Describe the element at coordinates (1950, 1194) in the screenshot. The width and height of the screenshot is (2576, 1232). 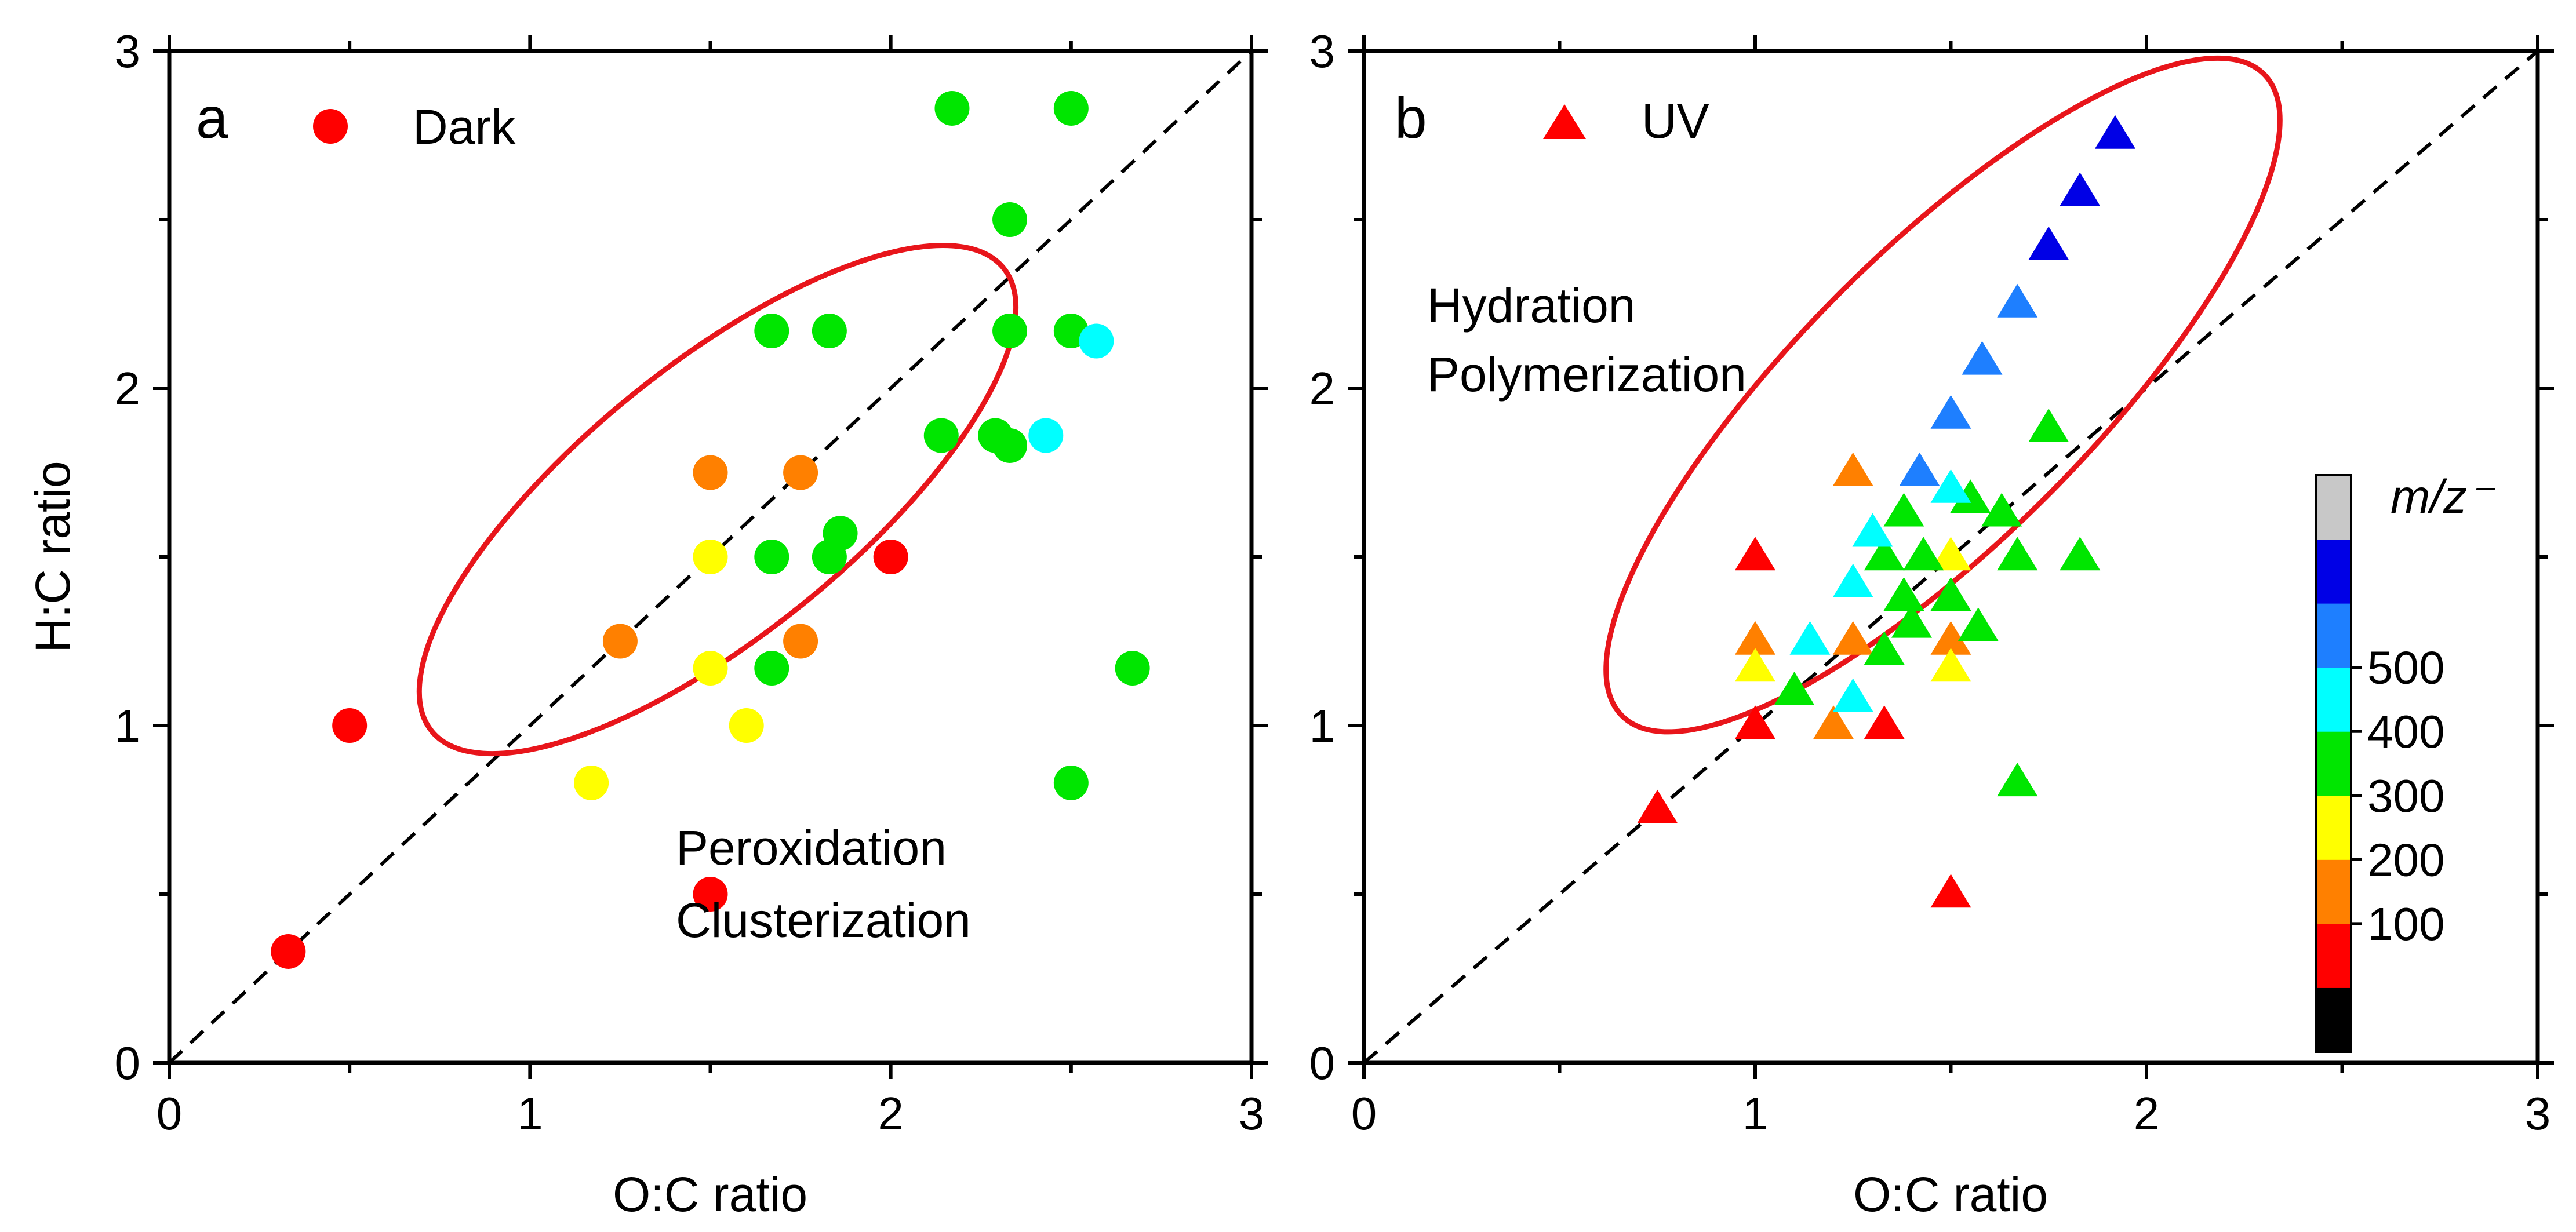
I see `panel-b-xaxis-title: O:C ratio` at that location.